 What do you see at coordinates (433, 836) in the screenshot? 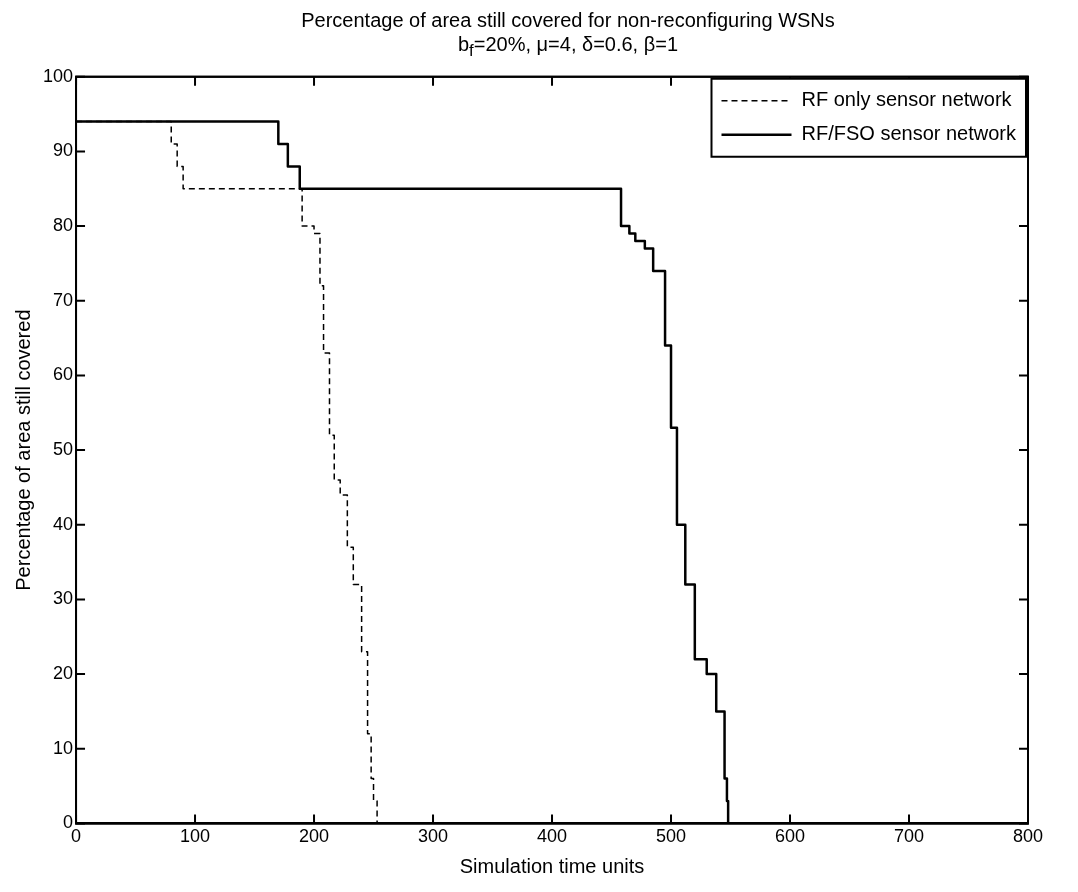
I see `x-tick-label: 300` at bounding box center [433, 836].